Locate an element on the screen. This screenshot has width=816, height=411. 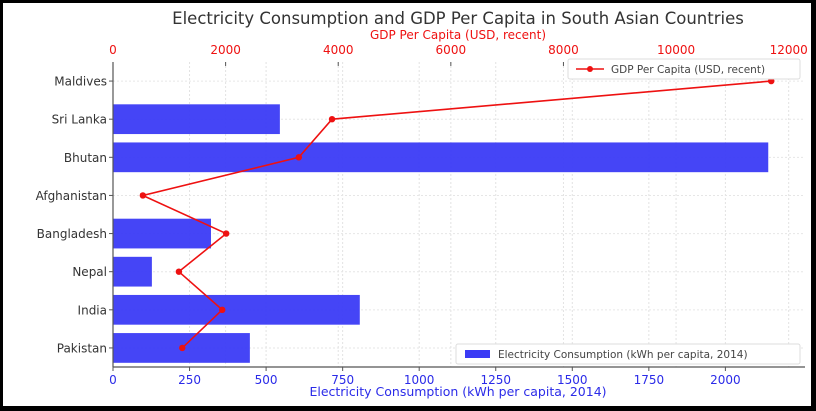
bar-bangladesh is located at coordinates (162, 233).